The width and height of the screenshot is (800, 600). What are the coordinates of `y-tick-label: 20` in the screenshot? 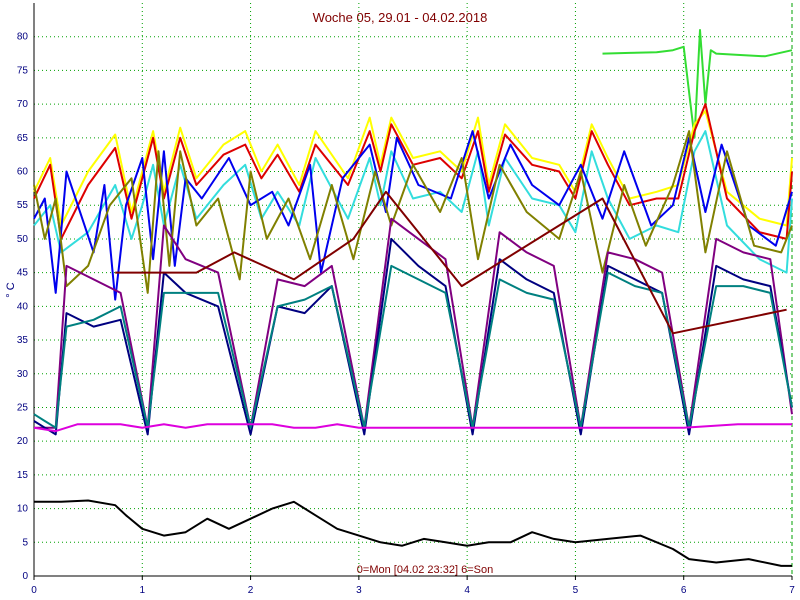 It's located at (23, 441).